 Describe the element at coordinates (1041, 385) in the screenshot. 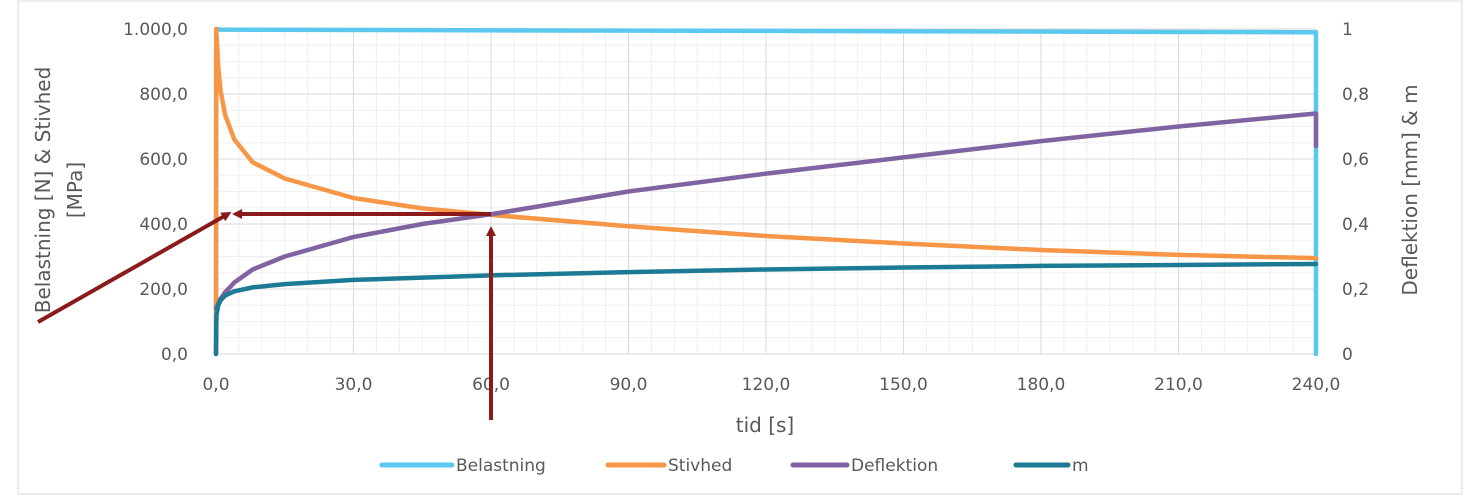

I see `x-tick-label: 180,0` at that location.